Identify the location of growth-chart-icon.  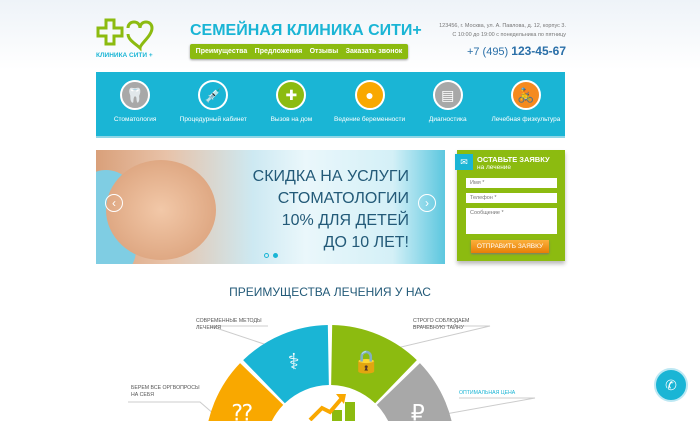
(331, 407).